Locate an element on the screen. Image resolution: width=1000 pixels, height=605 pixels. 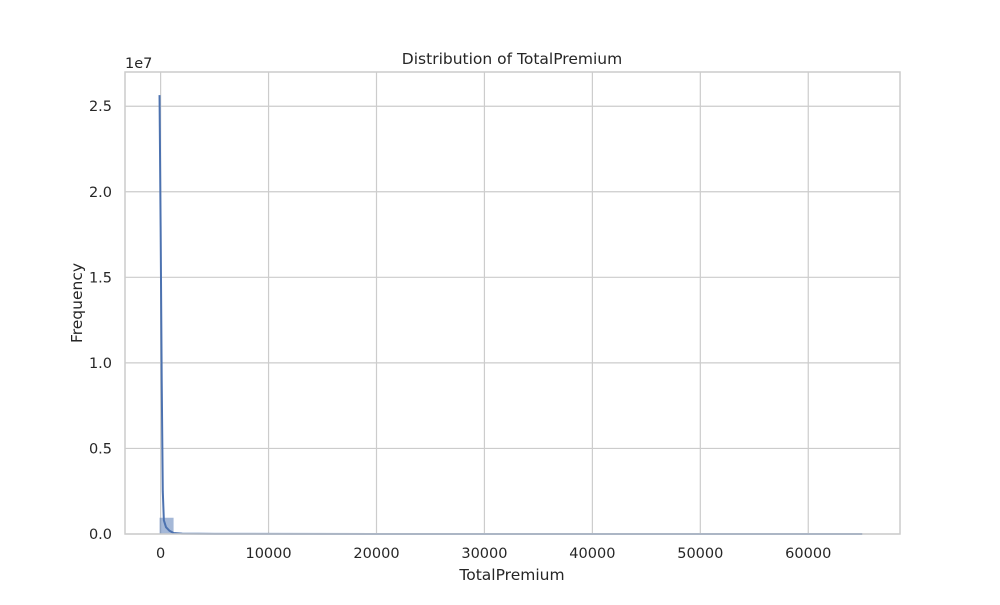
y-tick-label: 0.0 is located at coordinates (100, 535).